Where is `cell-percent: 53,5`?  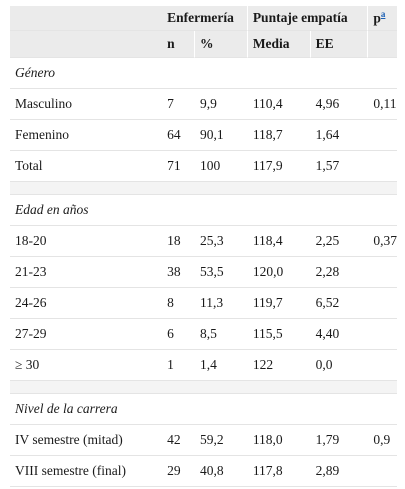 cell-percent: 53,5 is located at coordinates (221, 272).